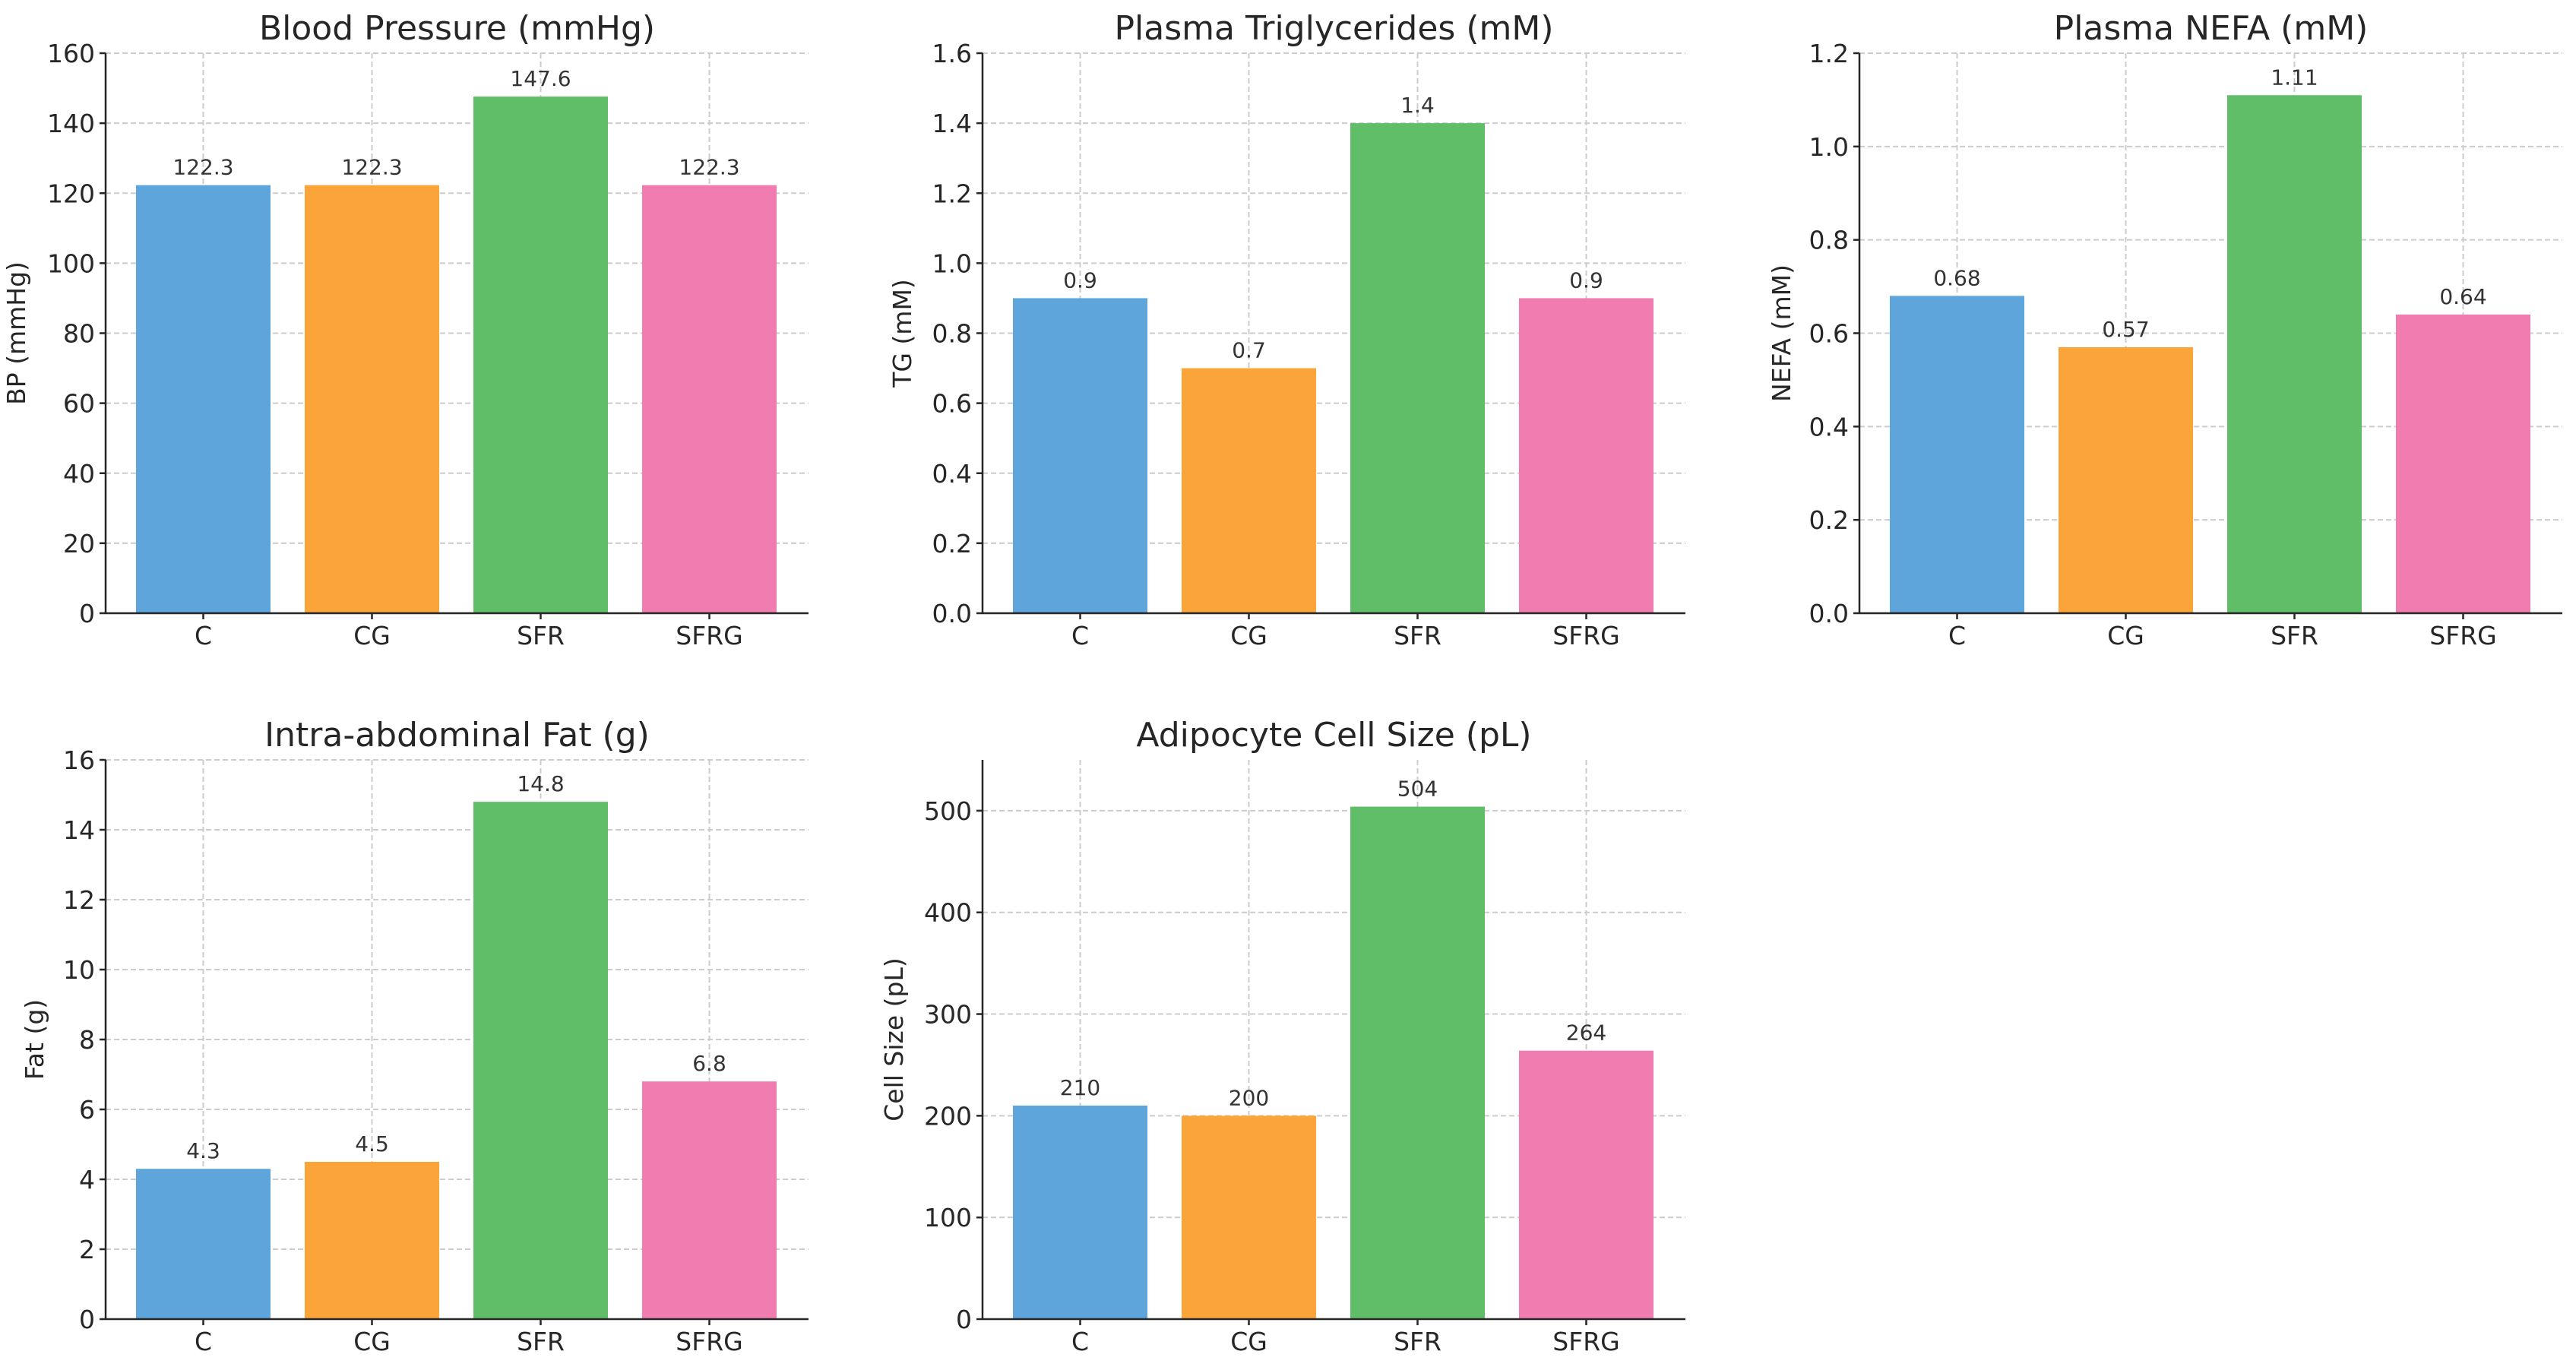 Image resolution: width=2576 pixels, height=1367 pixels. What do you see at coordinates (709, 1063) in the screenshot?
I see `chart-3-data-label-sfrg: 6.8` at bounding box center [709, 1063].